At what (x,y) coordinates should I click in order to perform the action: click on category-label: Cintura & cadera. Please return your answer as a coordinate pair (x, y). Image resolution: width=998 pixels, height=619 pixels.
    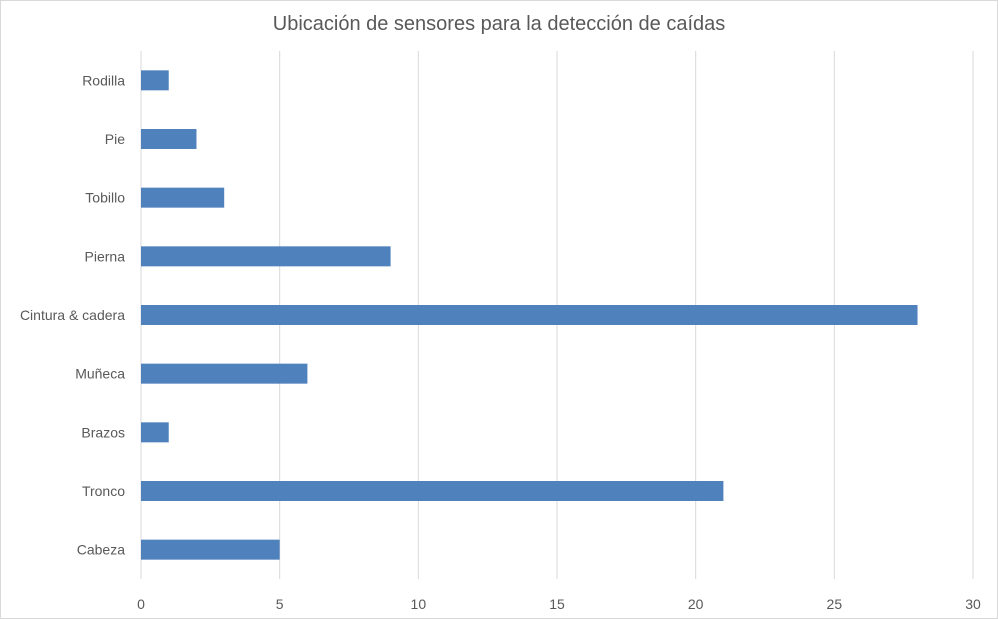
    Looking at the image, I should click on (72, 315).